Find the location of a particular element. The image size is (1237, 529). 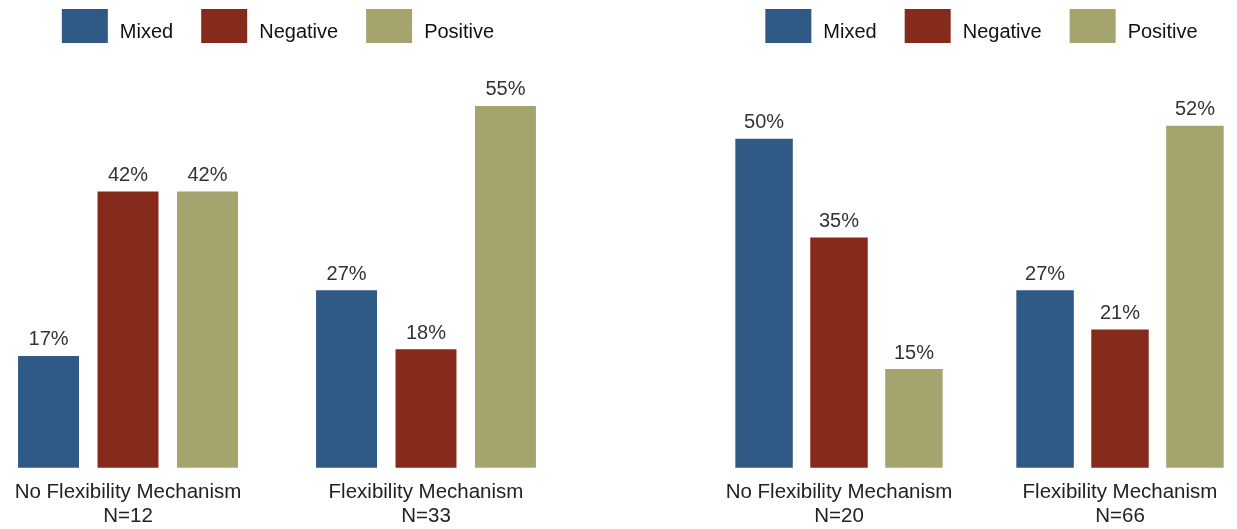

x-tick-label: No Flexibility Mechanism N=20 is located at coordinates (839, 502).